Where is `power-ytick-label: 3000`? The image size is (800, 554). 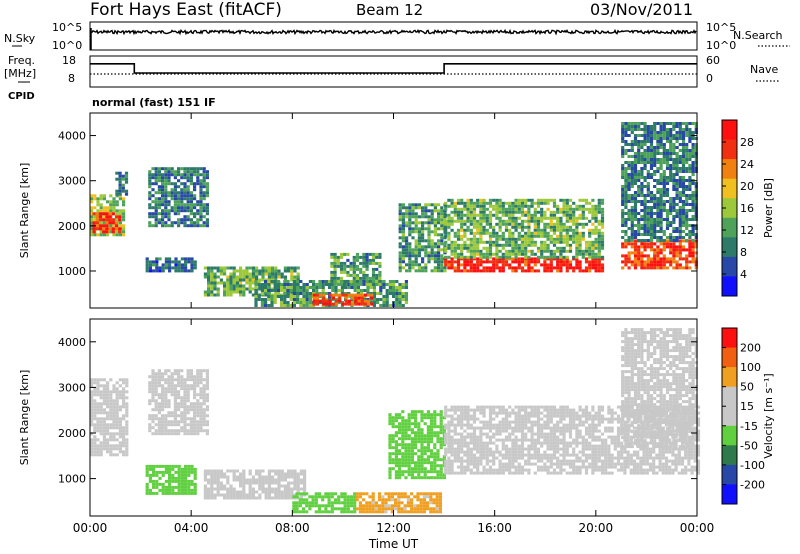
power-ytick-label: 3000 is located at coordinates (72, 181).